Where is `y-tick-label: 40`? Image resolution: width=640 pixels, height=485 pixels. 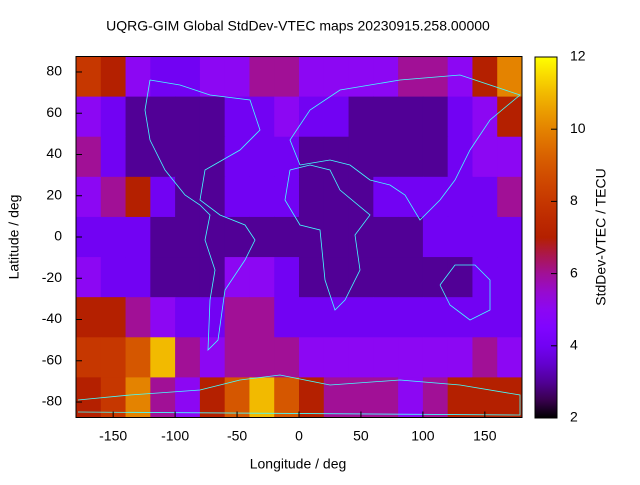 y-tick-label: 40 is located at coordinates (54, 153).